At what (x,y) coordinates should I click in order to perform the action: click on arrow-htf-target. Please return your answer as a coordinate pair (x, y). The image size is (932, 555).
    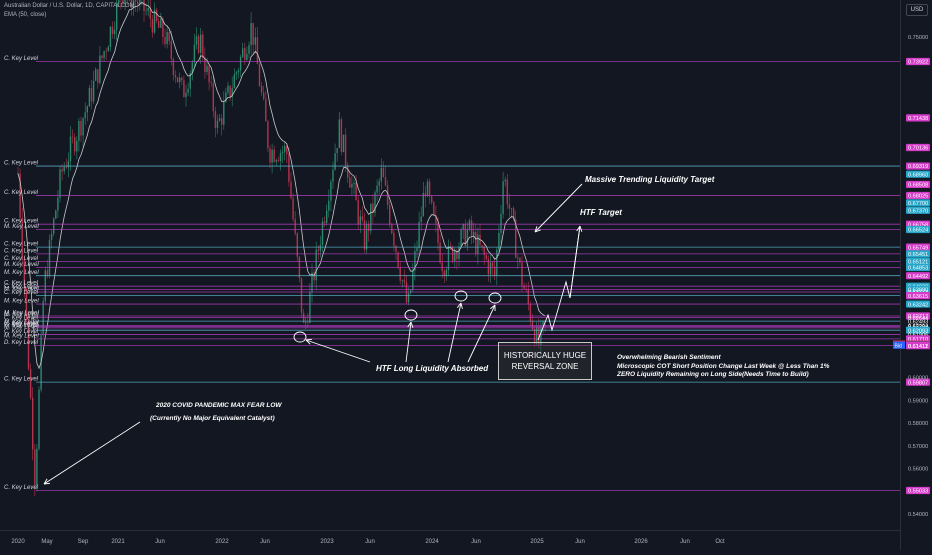
    Looking at the image, I should click on (576, 262).